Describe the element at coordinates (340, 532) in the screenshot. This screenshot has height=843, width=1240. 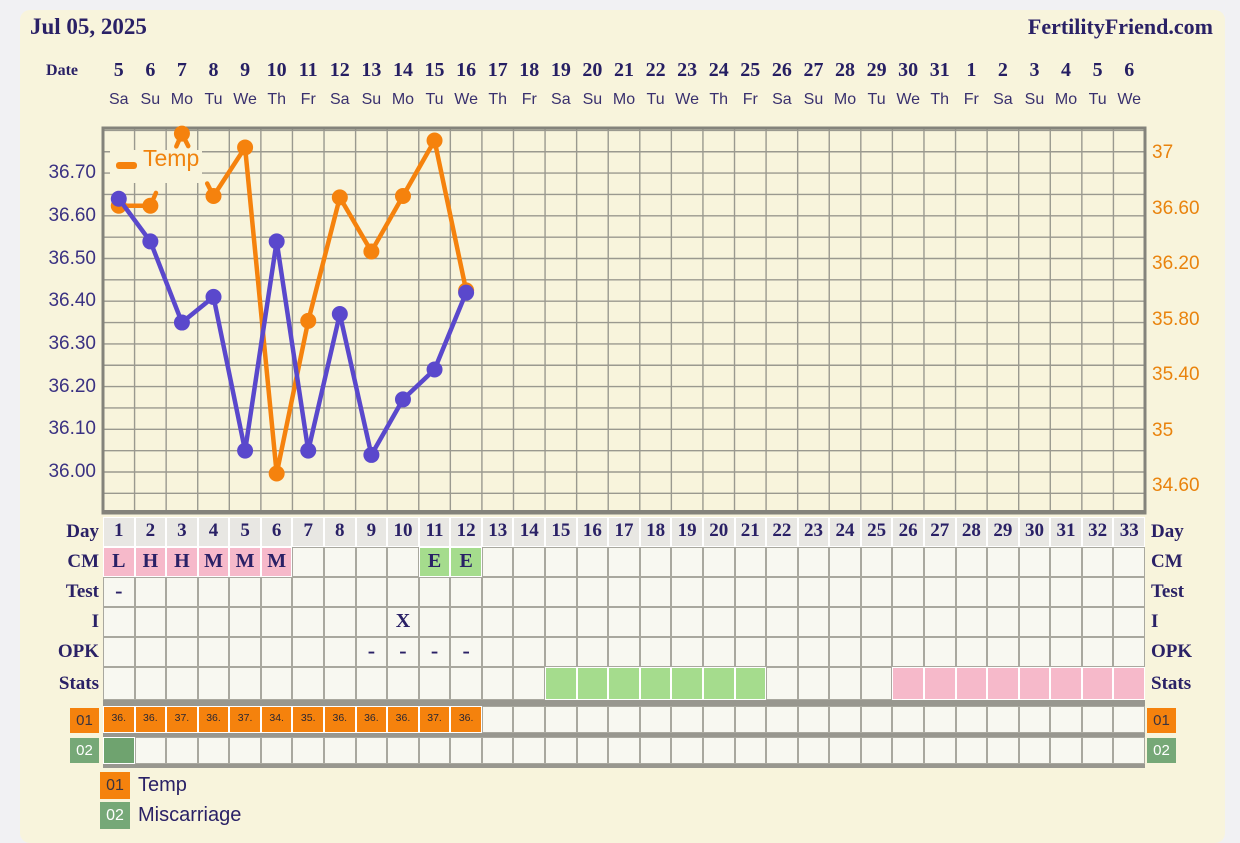
I see `day-cell: 8` at that location.